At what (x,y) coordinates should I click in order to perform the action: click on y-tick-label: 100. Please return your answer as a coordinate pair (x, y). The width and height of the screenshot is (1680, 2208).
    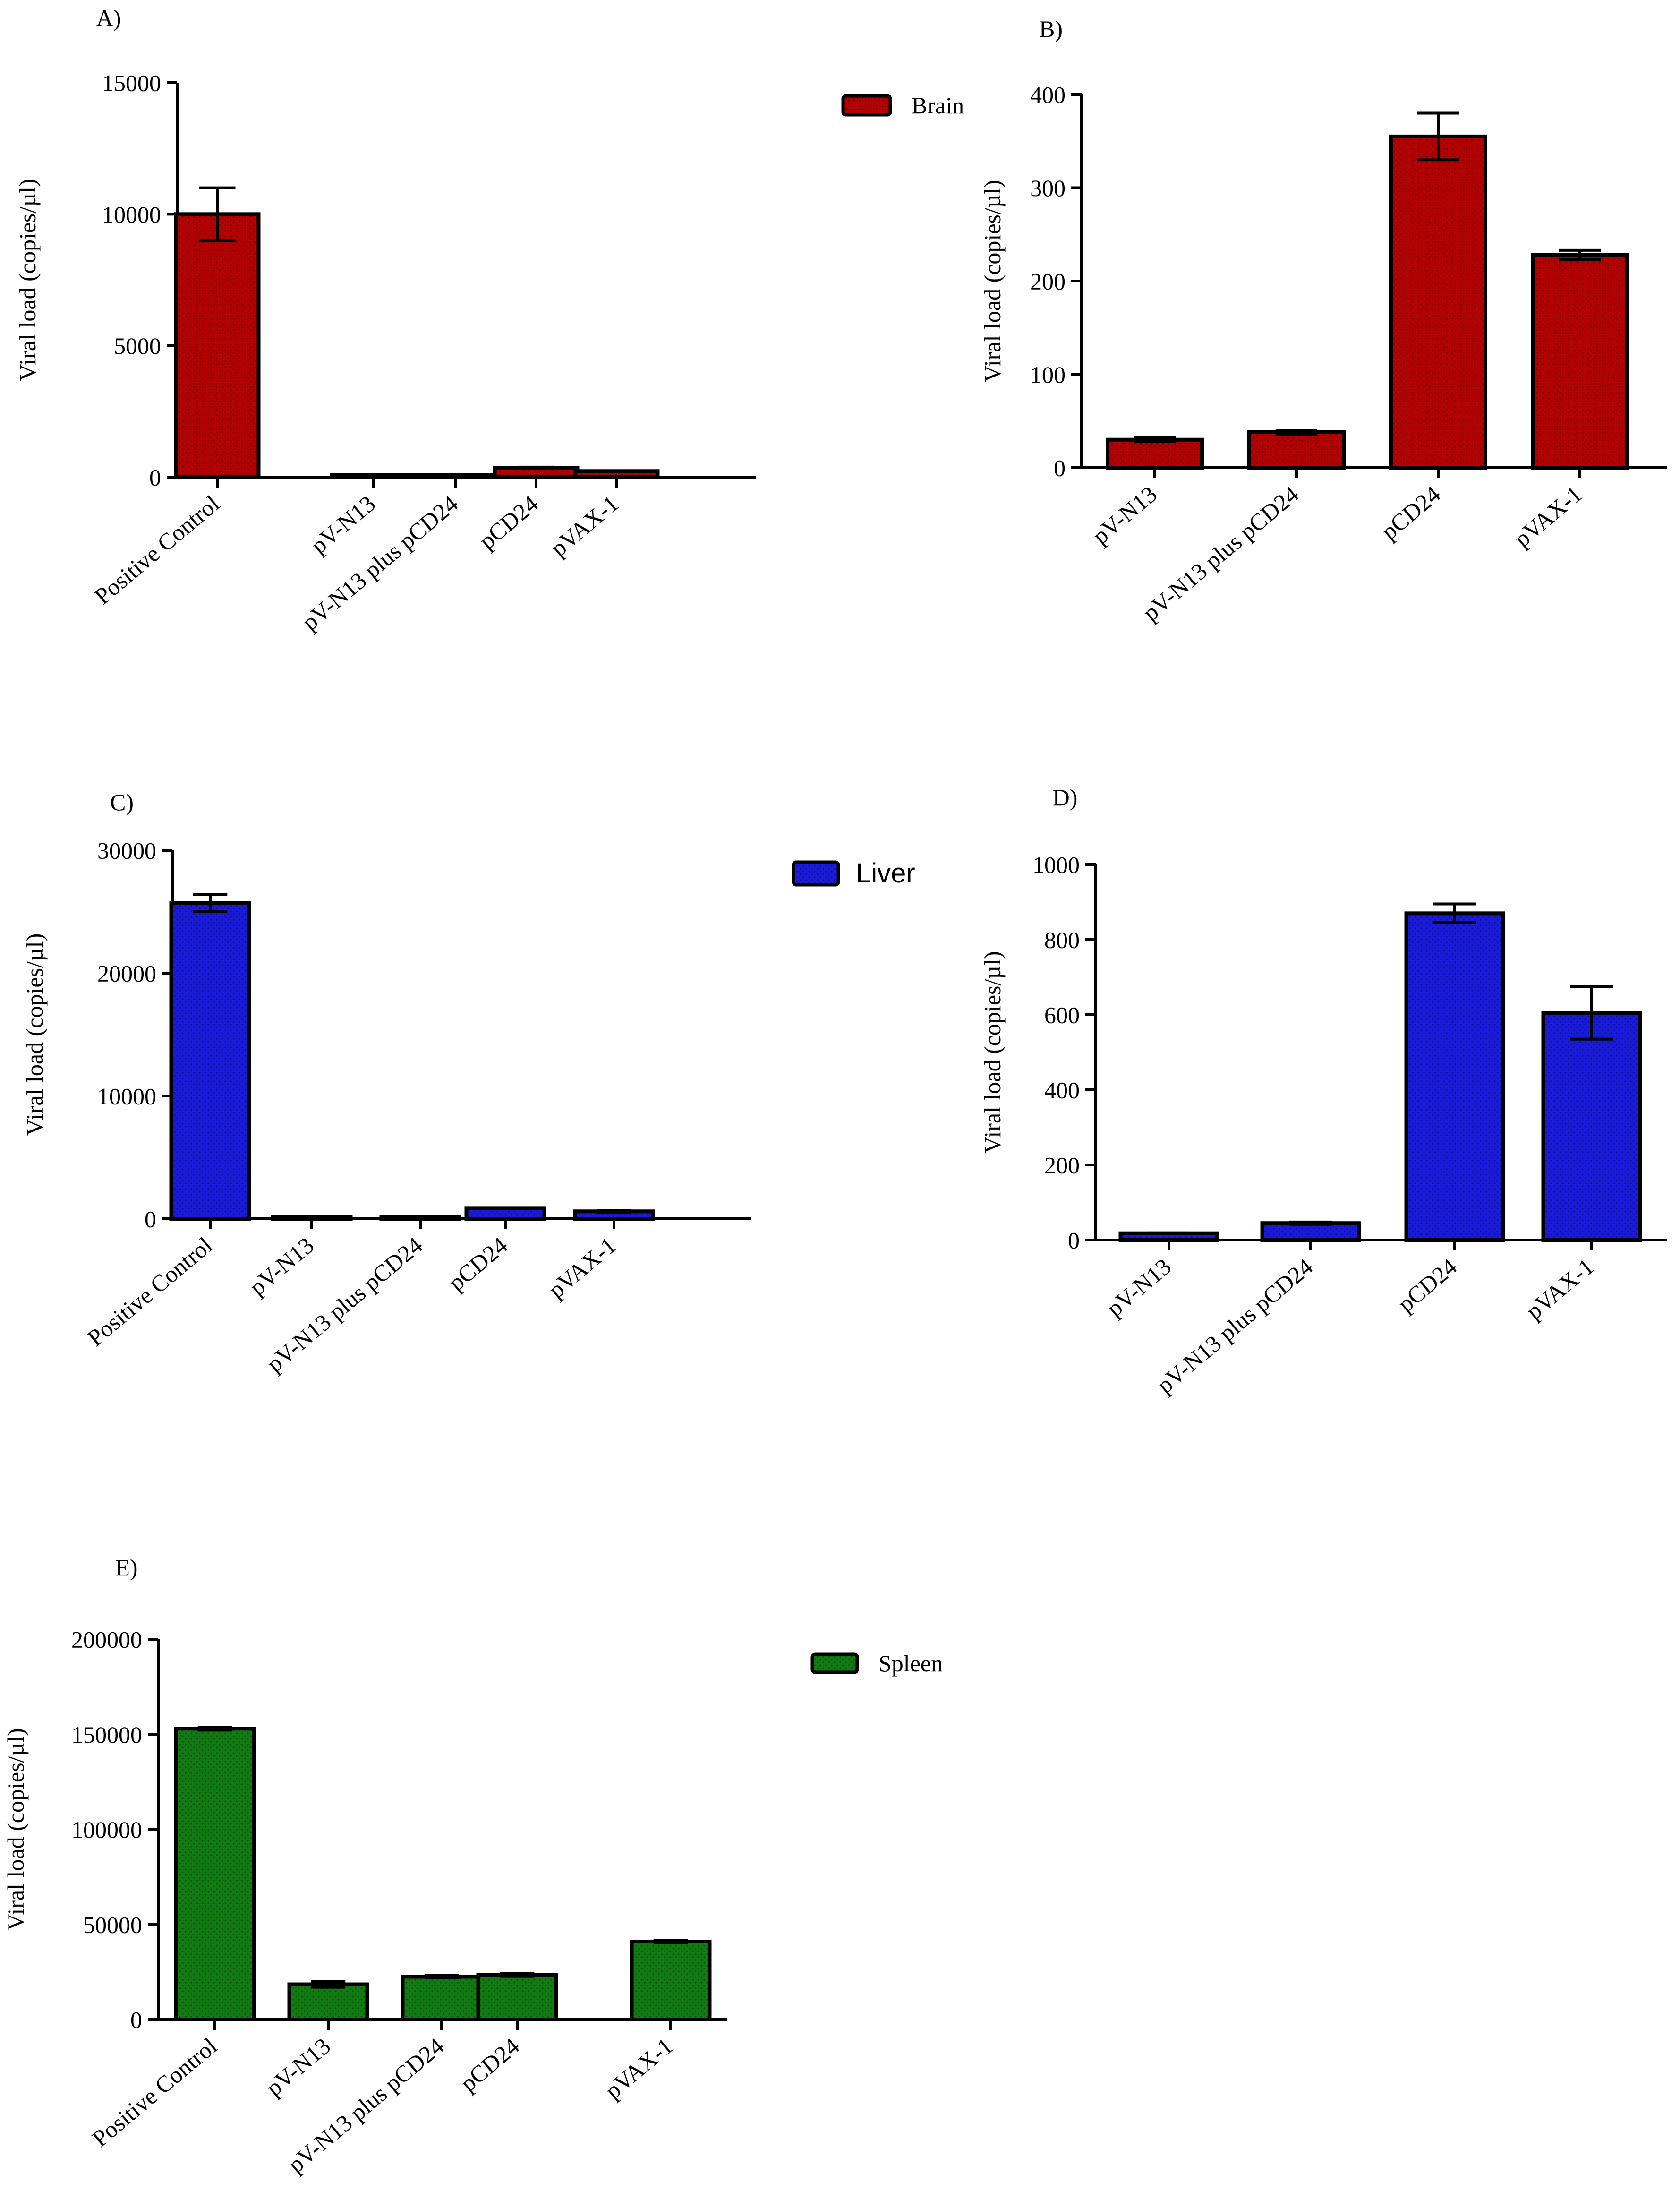
    Looking at the image, I should click on (1048, 374).